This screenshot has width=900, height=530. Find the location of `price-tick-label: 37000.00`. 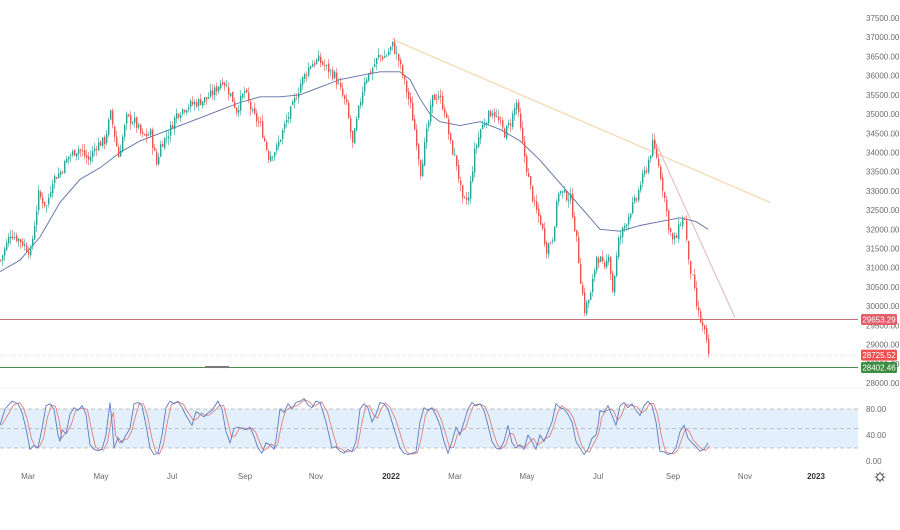

price-tick-label: 37000.00 is located at coordinates (883, 37).